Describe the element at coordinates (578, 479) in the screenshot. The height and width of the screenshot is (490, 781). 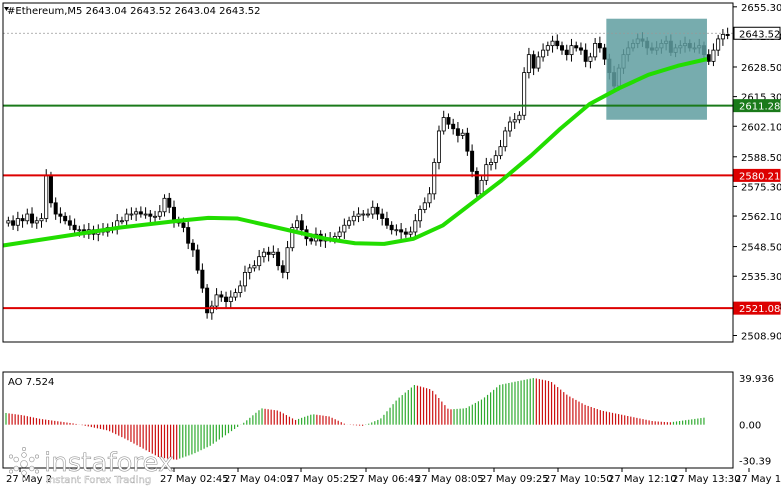
I see `x-tick-label: 27 May 10:50` at that location.